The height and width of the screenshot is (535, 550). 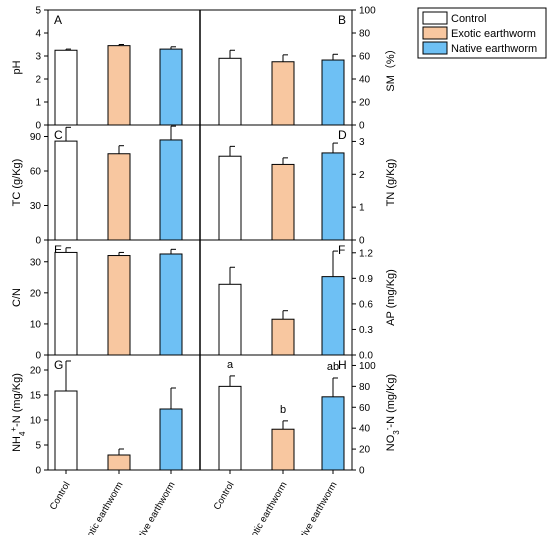 What do you see at coordinates (17, 183) in the screenshot?
I see `y-axis-label: TC (g/Kg)` at bounding box center [17, 183].